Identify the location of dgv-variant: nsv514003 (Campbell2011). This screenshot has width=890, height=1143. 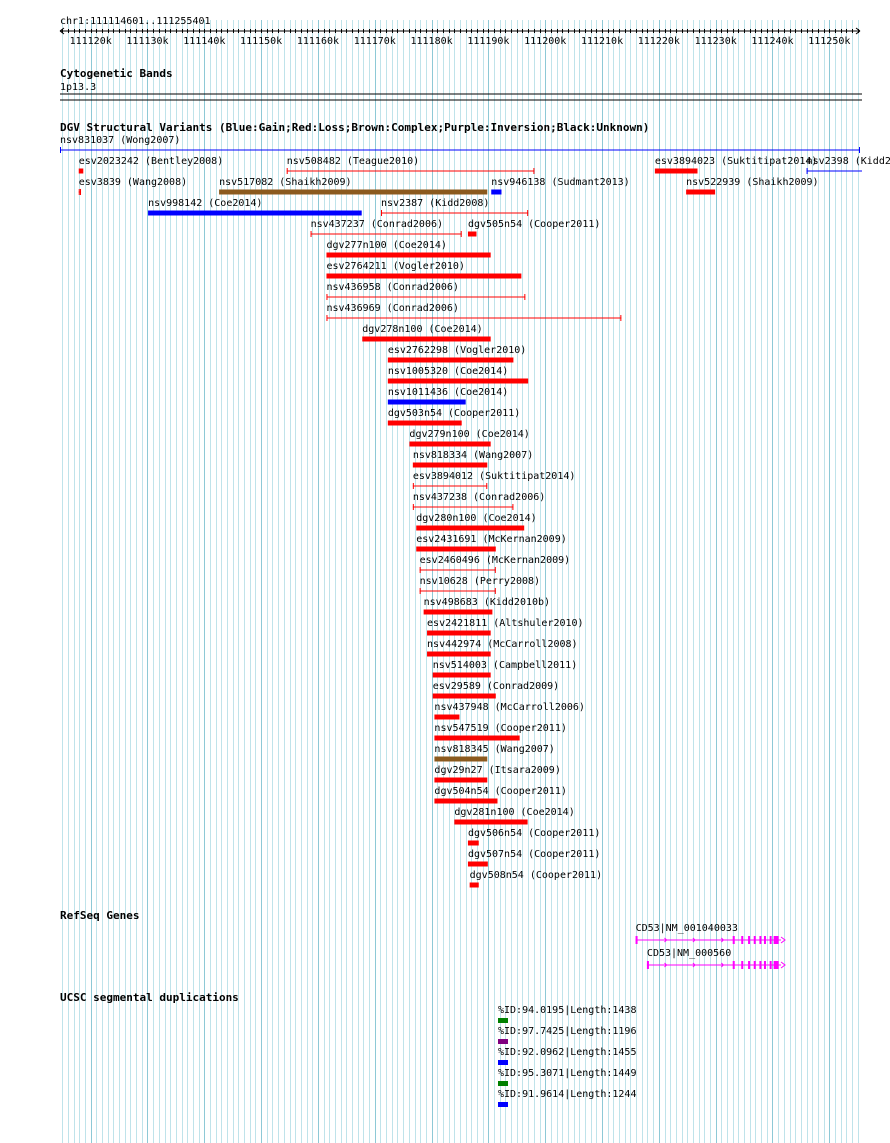
(504, 669).